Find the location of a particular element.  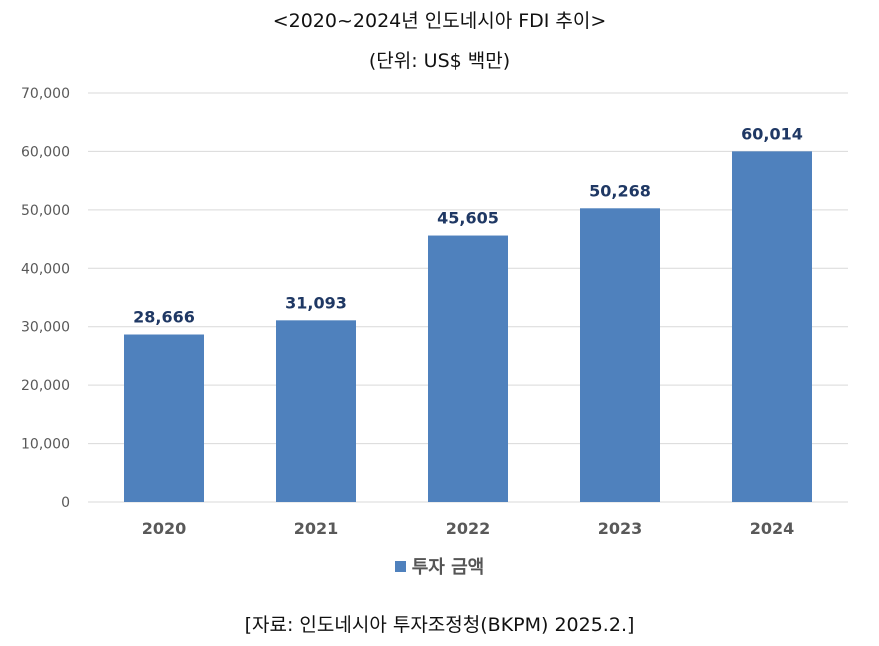

legend-swatch is located at coordinates (400, 566).